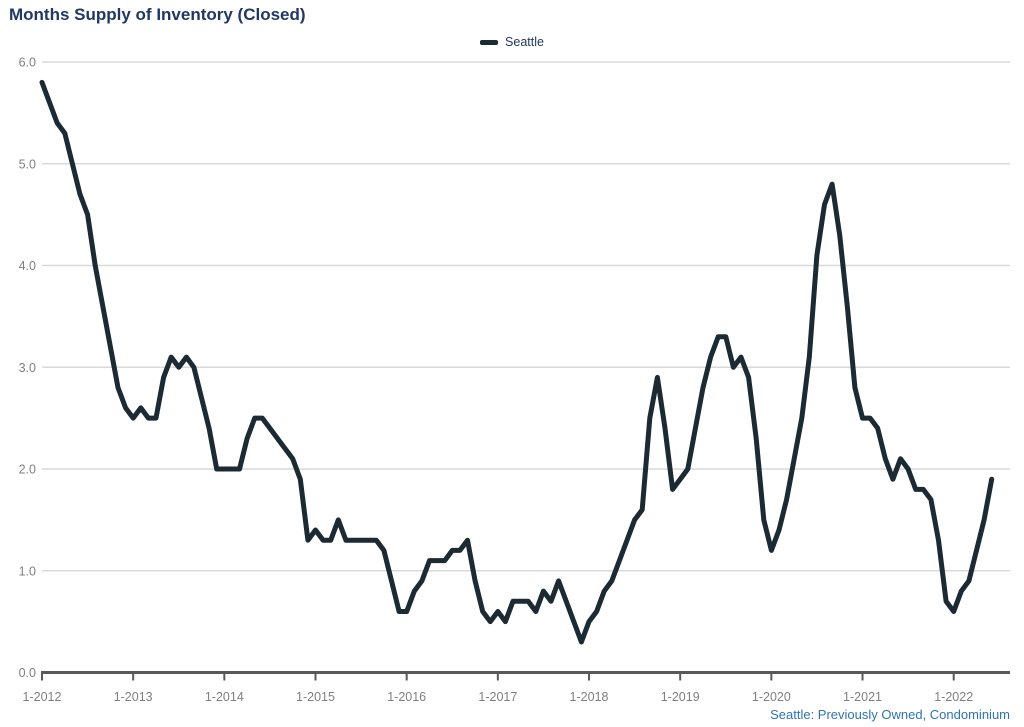 The image size is (1024, 727). What do you see at coordinates (680, 697) in the screenshot?
I see `x-tick-label: 1-2019` at bounding box center [680, 697].